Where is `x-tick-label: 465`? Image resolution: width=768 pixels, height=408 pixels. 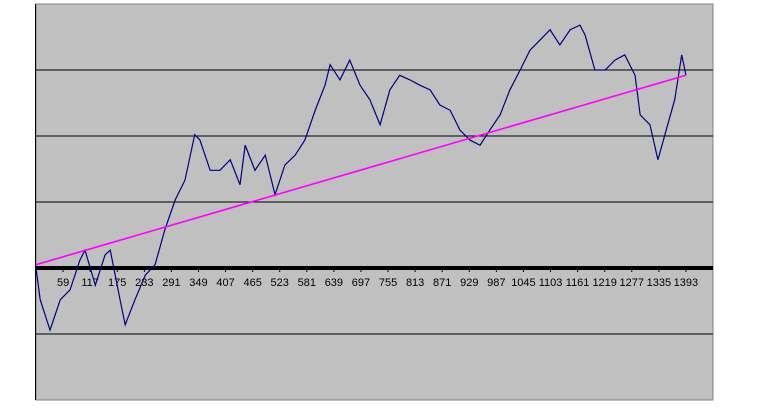
x-tick-label: 465 is located at coordinates (252, 283).